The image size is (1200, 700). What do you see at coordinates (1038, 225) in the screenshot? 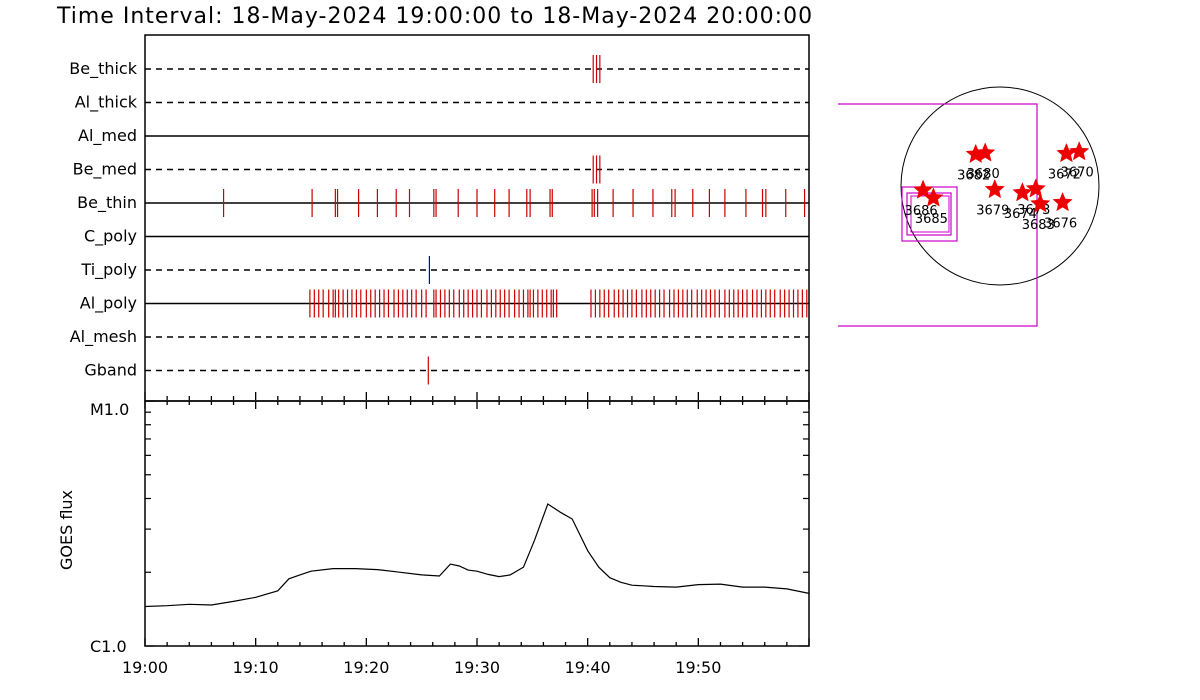
I see `active-region-label: 3683` at bounding box center [1038, 225].